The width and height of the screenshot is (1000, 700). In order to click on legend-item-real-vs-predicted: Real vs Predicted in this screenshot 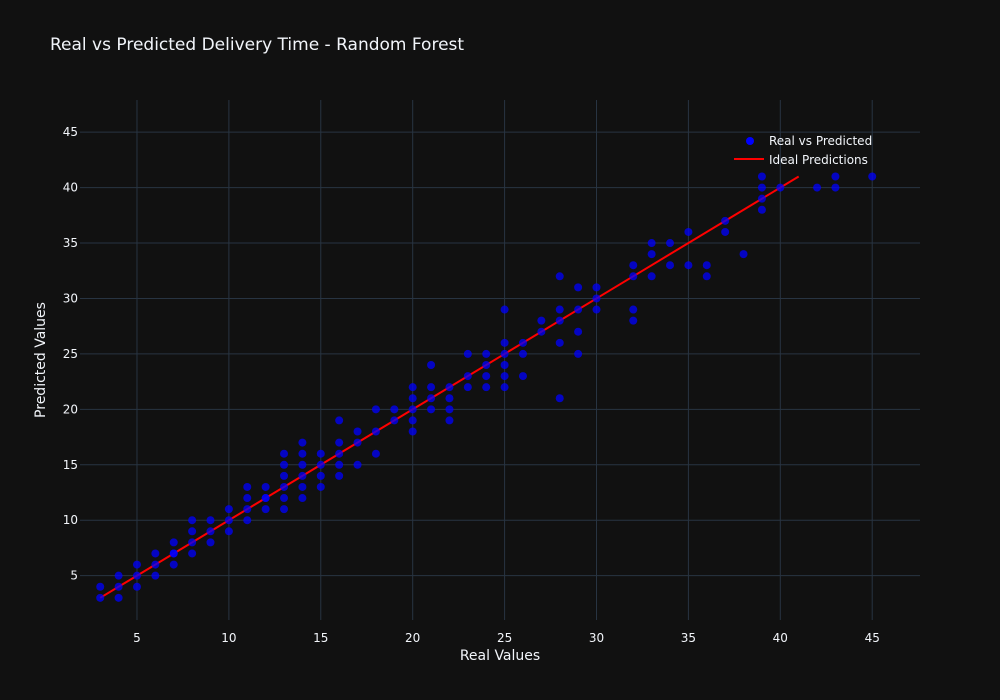, I will do `click(809, 141)`.